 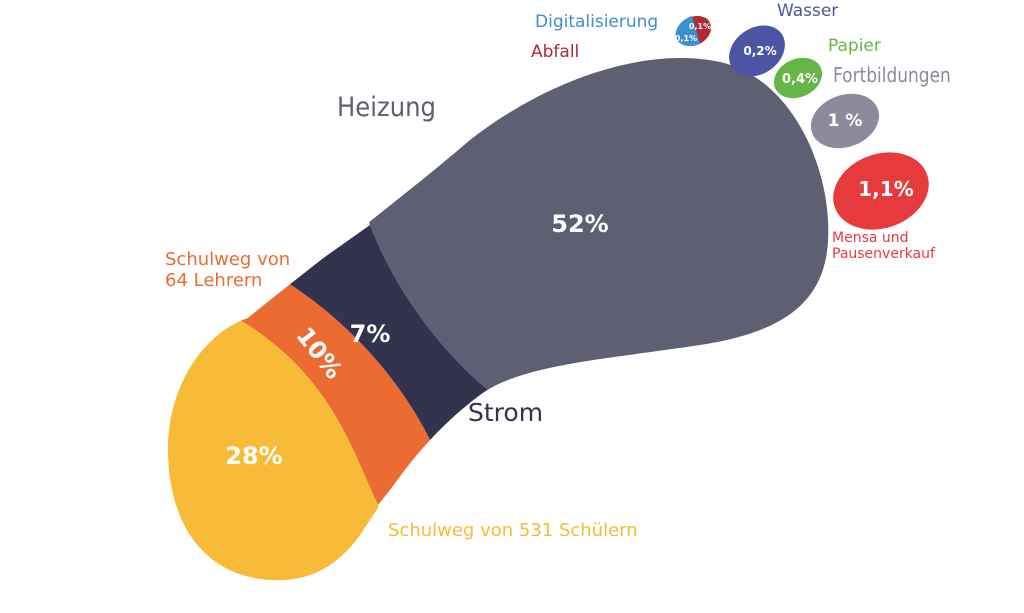 What do you see at coordinates (228, 270) in the screenshot?
I see `label-lehrer: Schulweg von 64 Lehrern` at bounding box center [228, 270].